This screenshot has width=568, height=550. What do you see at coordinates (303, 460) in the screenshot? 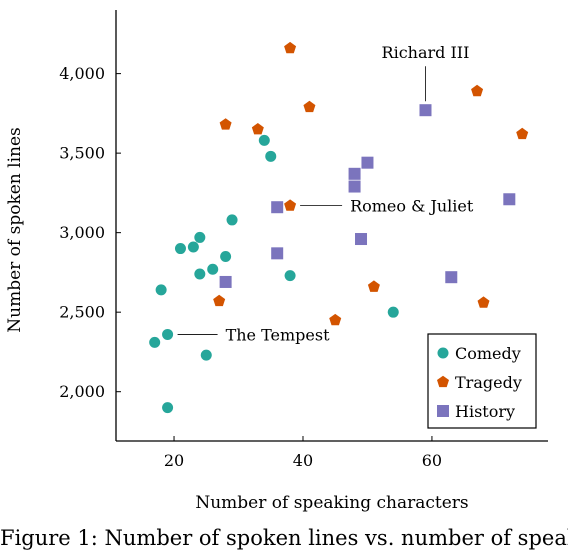
I see `x-tick-label: 40` at bounding box center [303, 460].